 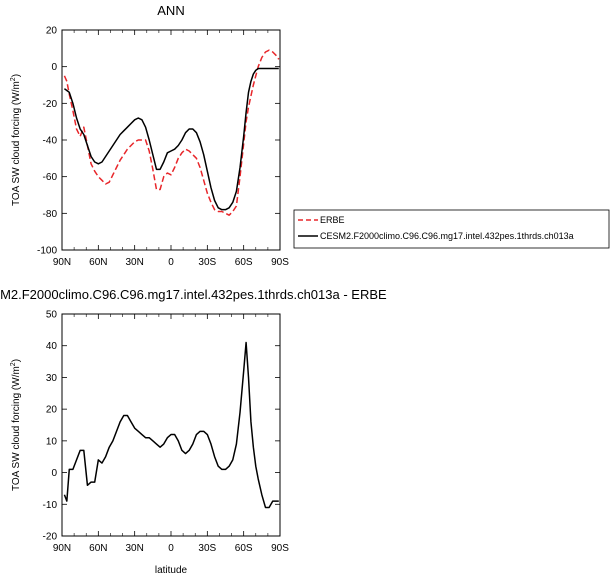 I want to click on bottom-y-tick-label: 40, so click(x=52, y=346).